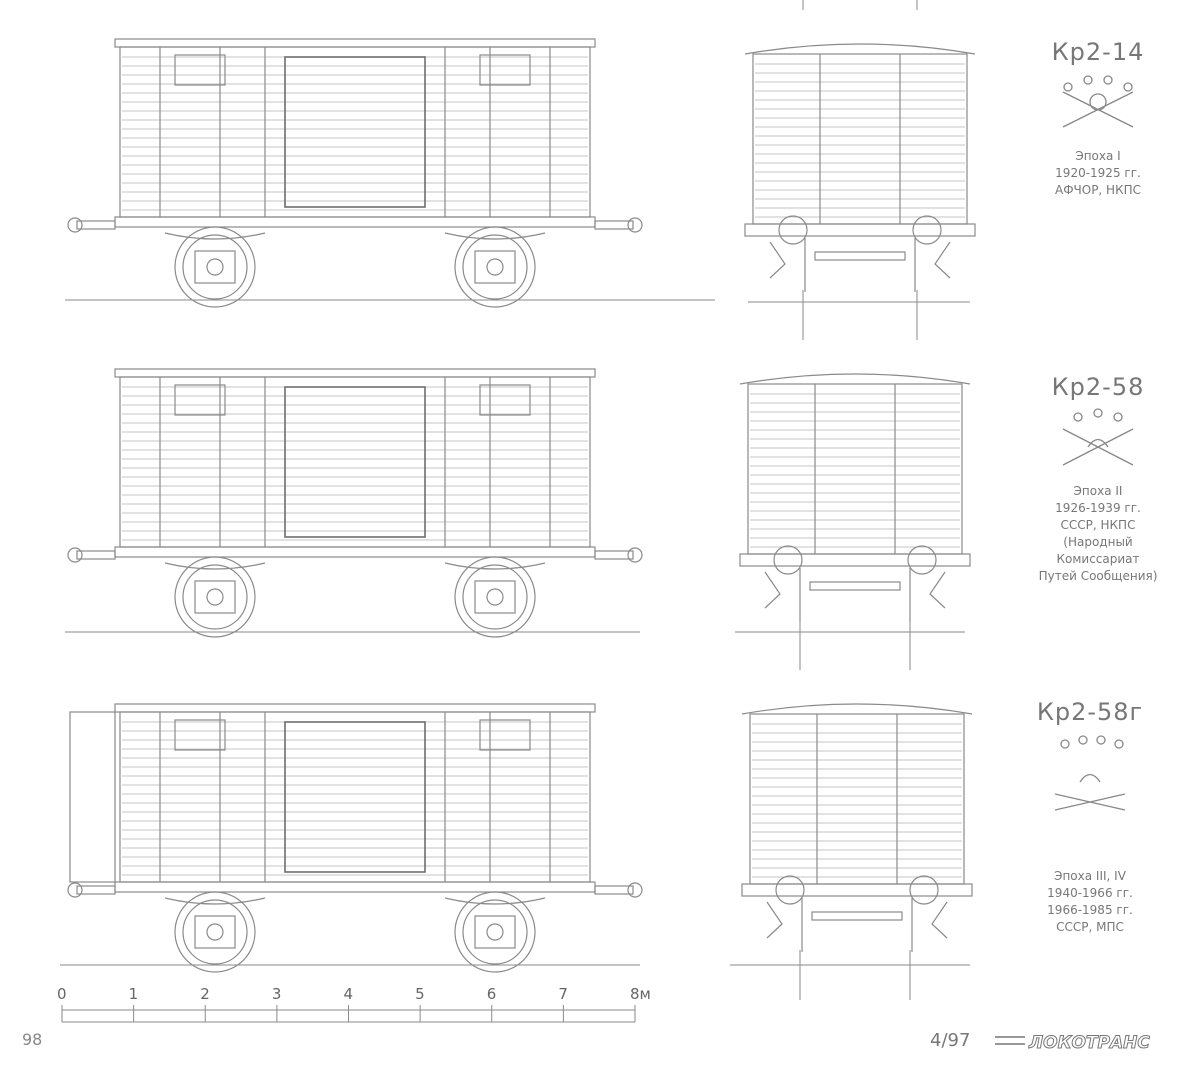 The image size is (1200, 1068). I want to click on brake-platform, so click(92, 797).